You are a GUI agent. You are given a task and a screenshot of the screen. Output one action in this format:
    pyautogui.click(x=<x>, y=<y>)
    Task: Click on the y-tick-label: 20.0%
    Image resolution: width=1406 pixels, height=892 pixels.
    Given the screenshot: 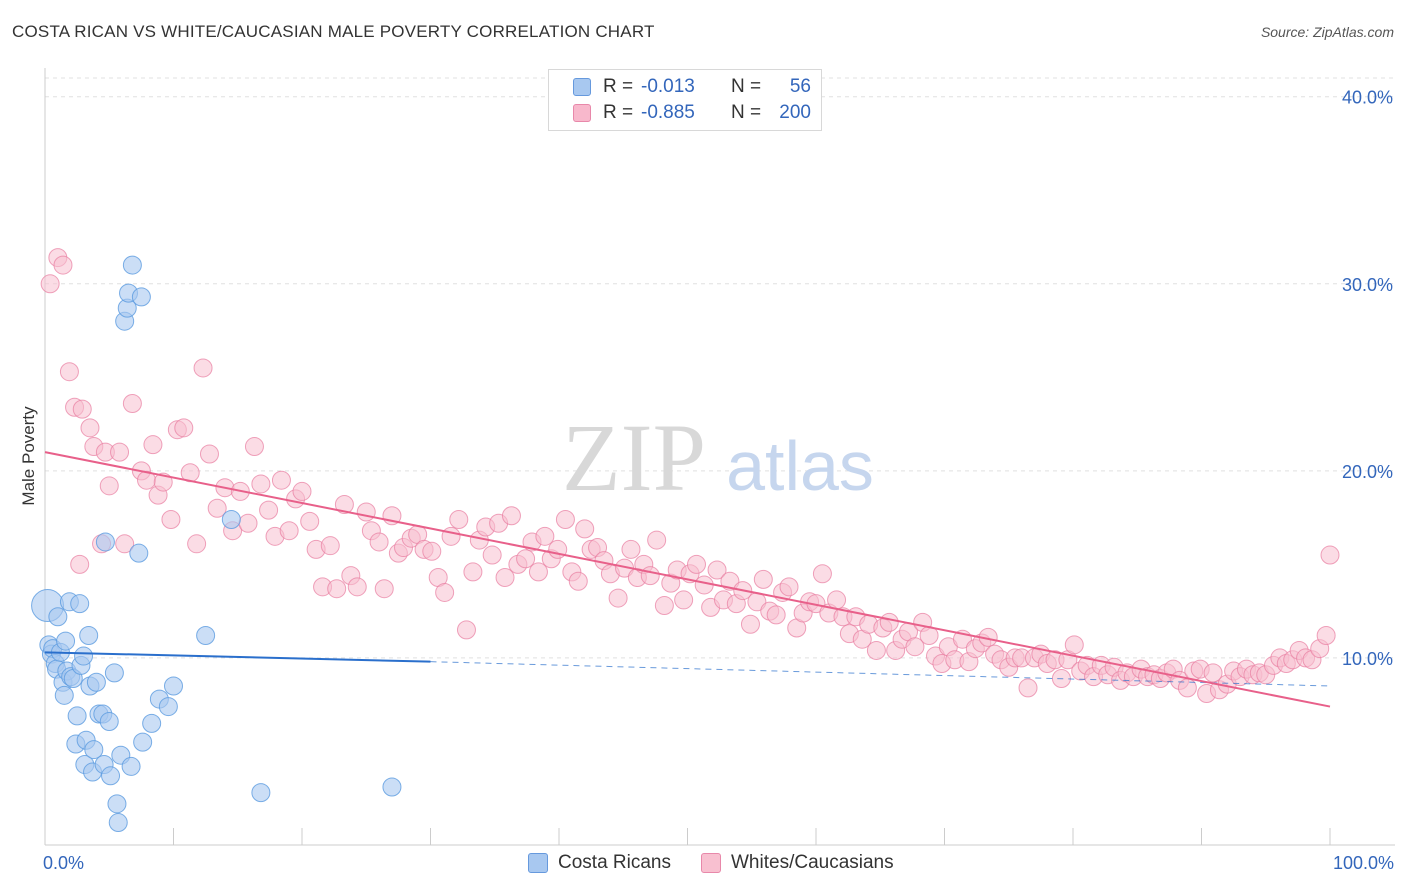 What is the action you would take?
    pyautogui.click(x=1367, y=472)
    